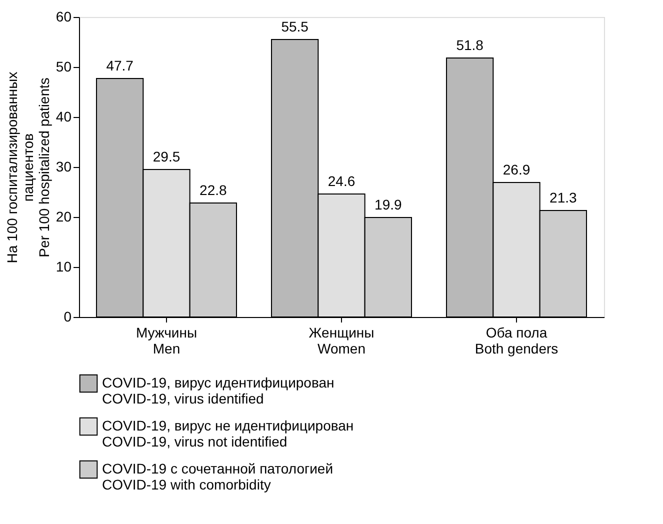 The height and width of the screenshot is (524, 663). I want to click on data-label: 55.5, so click(295, 26).